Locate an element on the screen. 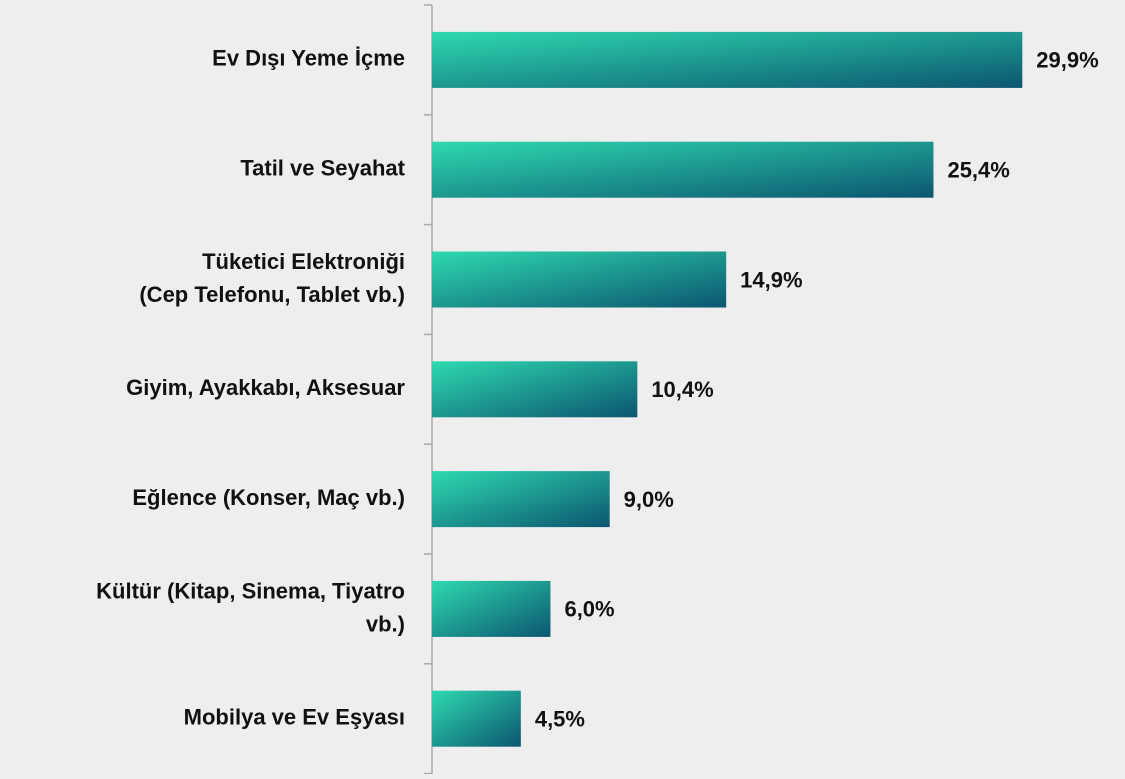  value-label: 29,9% is located at coordinates (1067, 60).